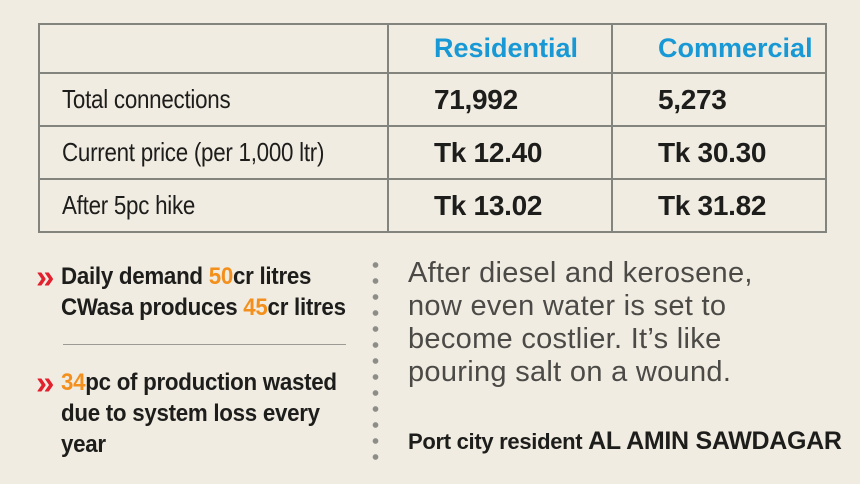 The height and width of the screenshot is (484, 860). What do you see at coordinates (500, 152) in the screenshot?
I see `cell-current-price-residential: Tk 12.40` at bounding box center [500, 152].